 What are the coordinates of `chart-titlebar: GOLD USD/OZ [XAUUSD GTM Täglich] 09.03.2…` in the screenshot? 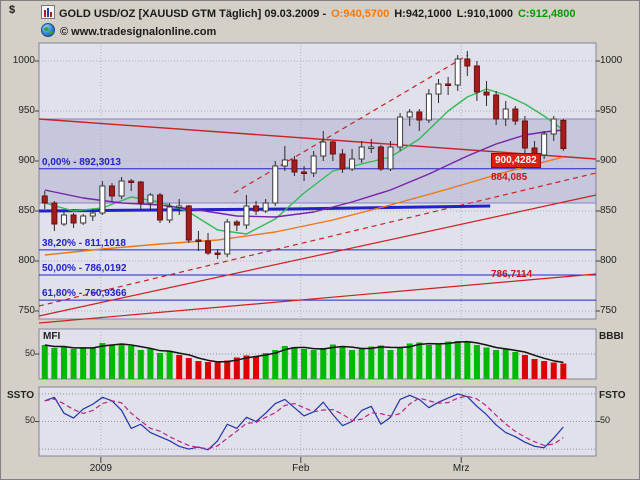 It's located at (310, 12).